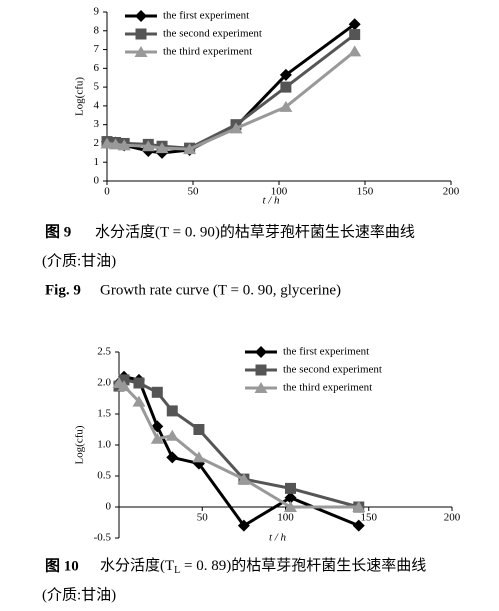  I want to click on y-tick-label: 2.5, so click(104, 352).